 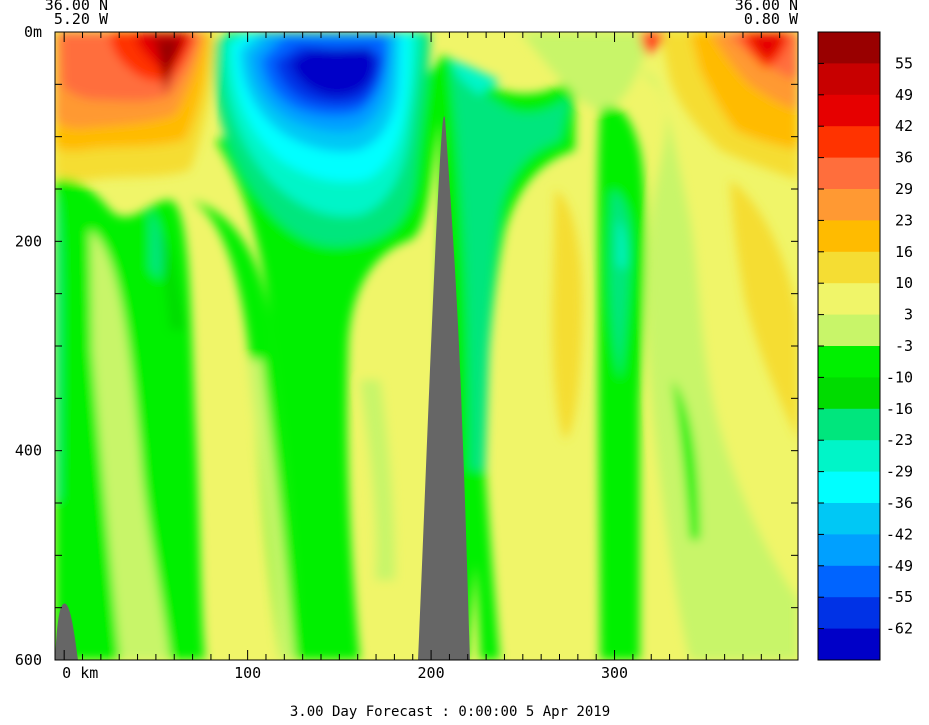 I want to click on land-seamount-center, so click(x=444, y=388).